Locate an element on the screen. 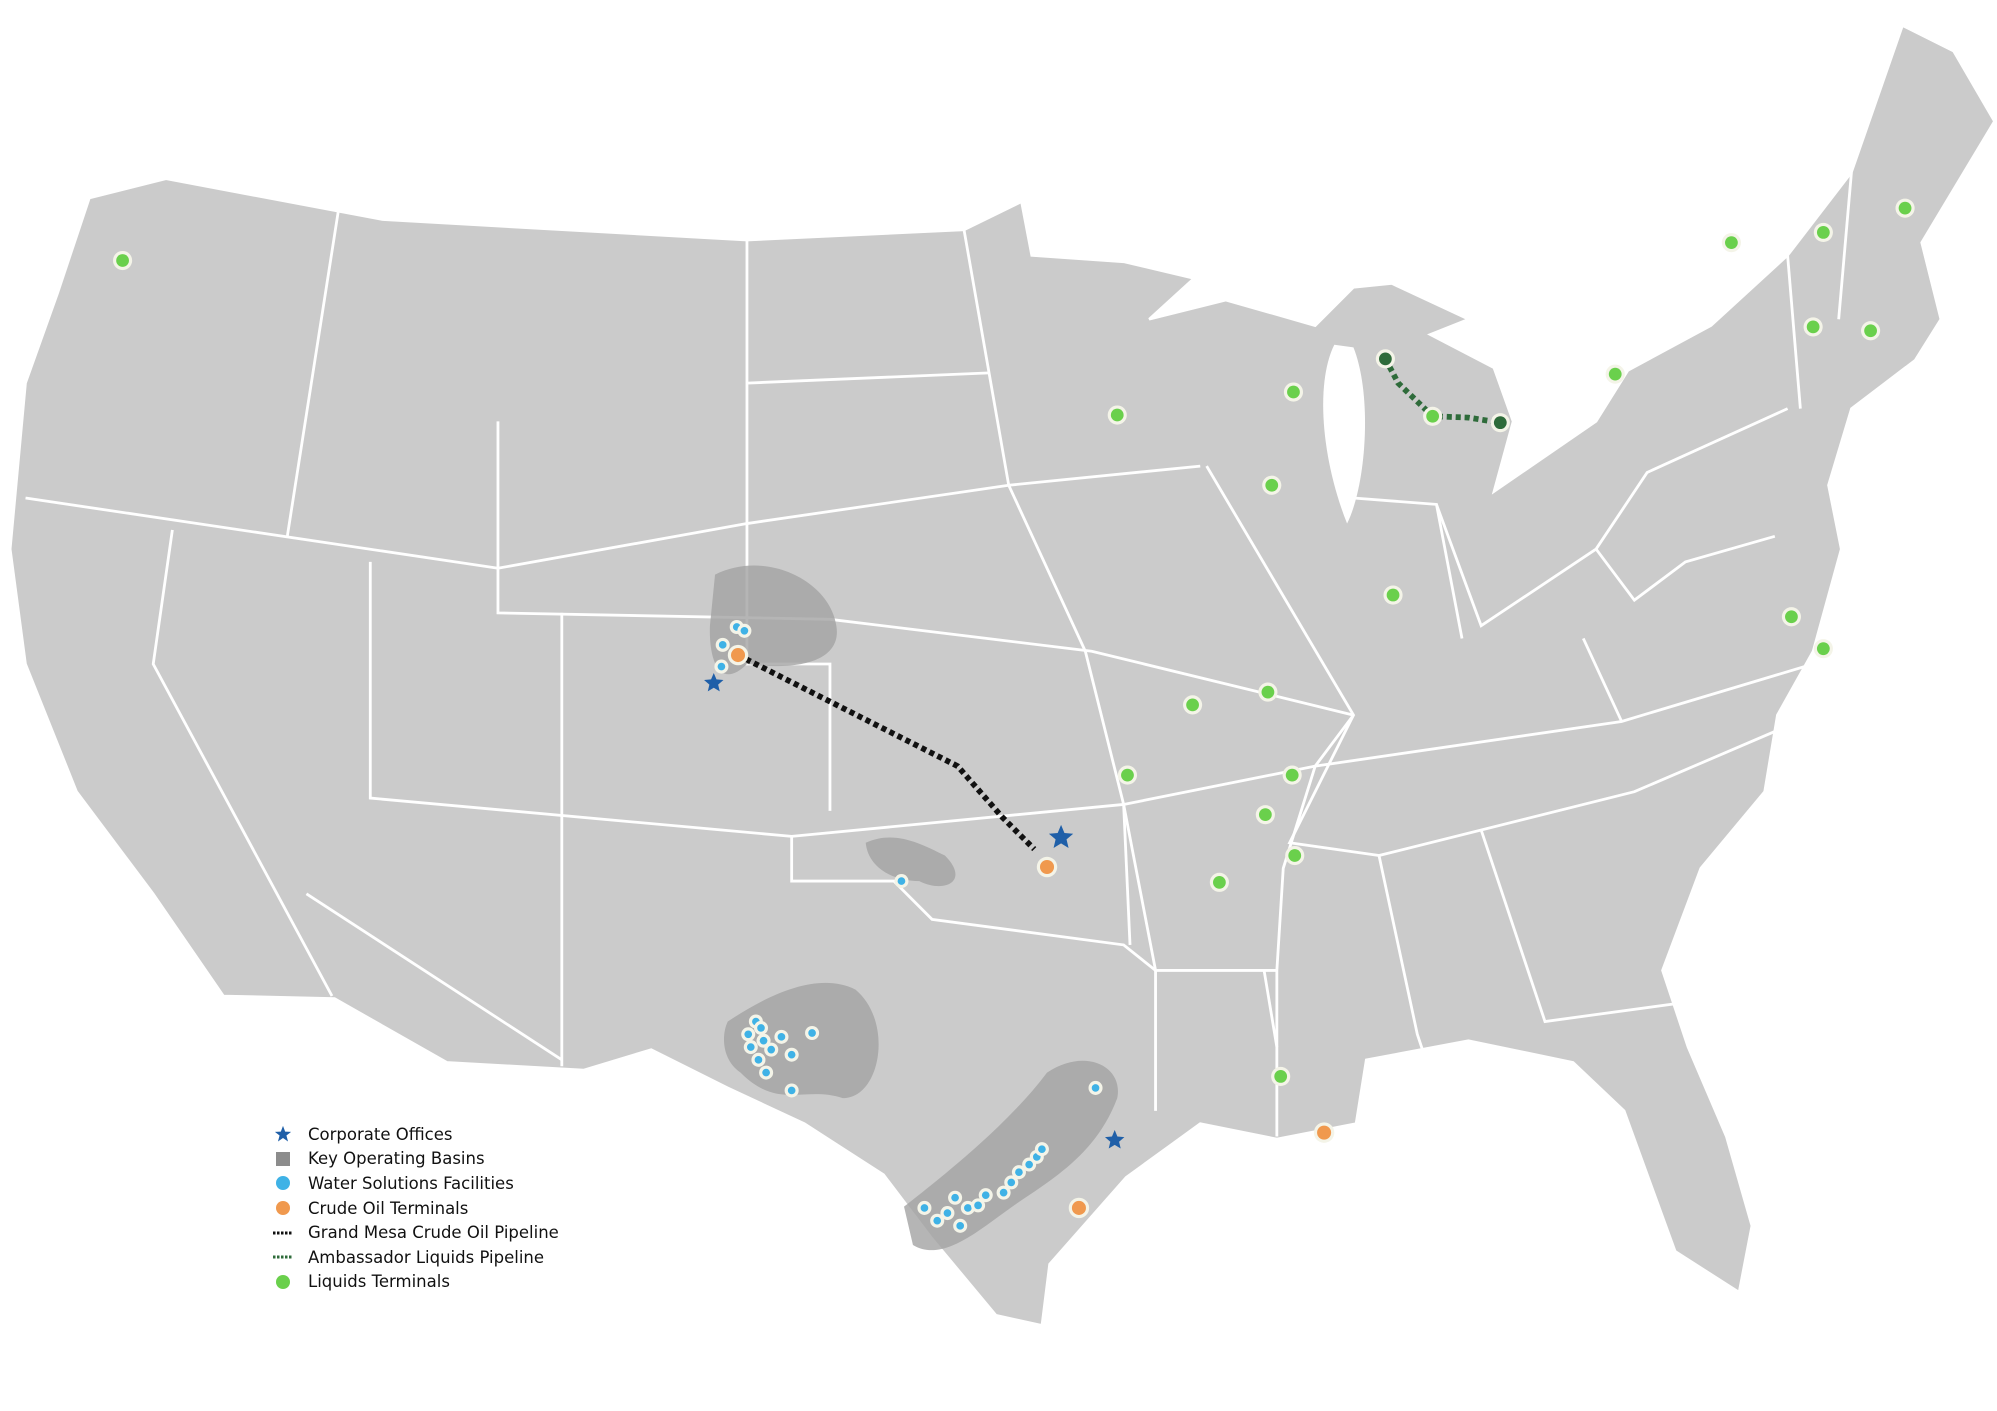 The width and height of the screenshot is (1997, 1411). star-icon is located at coordinates (283, 1134).